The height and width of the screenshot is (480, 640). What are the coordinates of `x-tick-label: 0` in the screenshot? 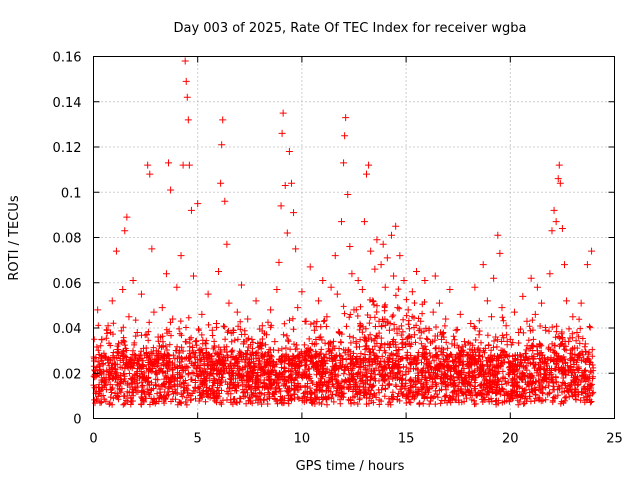 It's located at (93, 439).